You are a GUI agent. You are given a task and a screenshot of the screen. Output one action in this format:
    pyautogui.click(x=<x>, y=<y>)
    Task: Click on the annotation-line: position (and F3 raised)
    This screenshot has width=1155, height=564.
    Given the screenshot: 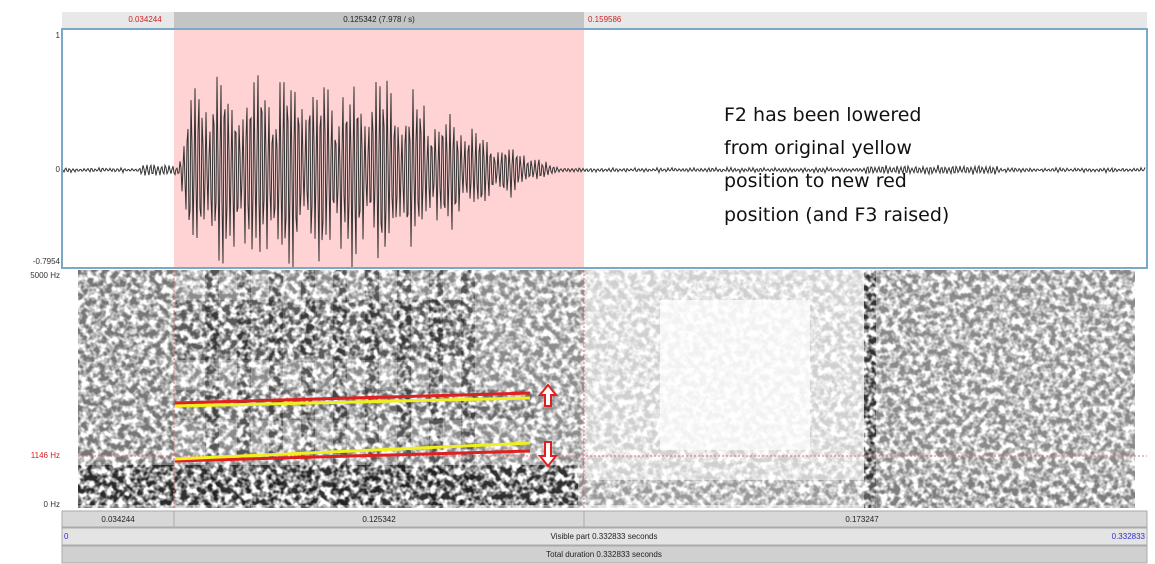 What is the action you would take?
    pyautogui.click(x=836, y=215)
    